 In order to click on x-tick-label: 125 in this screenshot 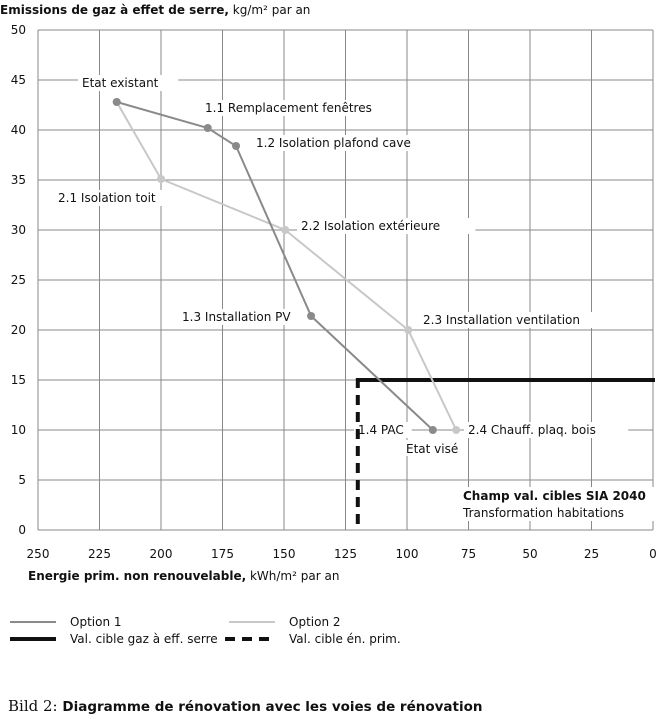, I will do `click(345, 554)`.